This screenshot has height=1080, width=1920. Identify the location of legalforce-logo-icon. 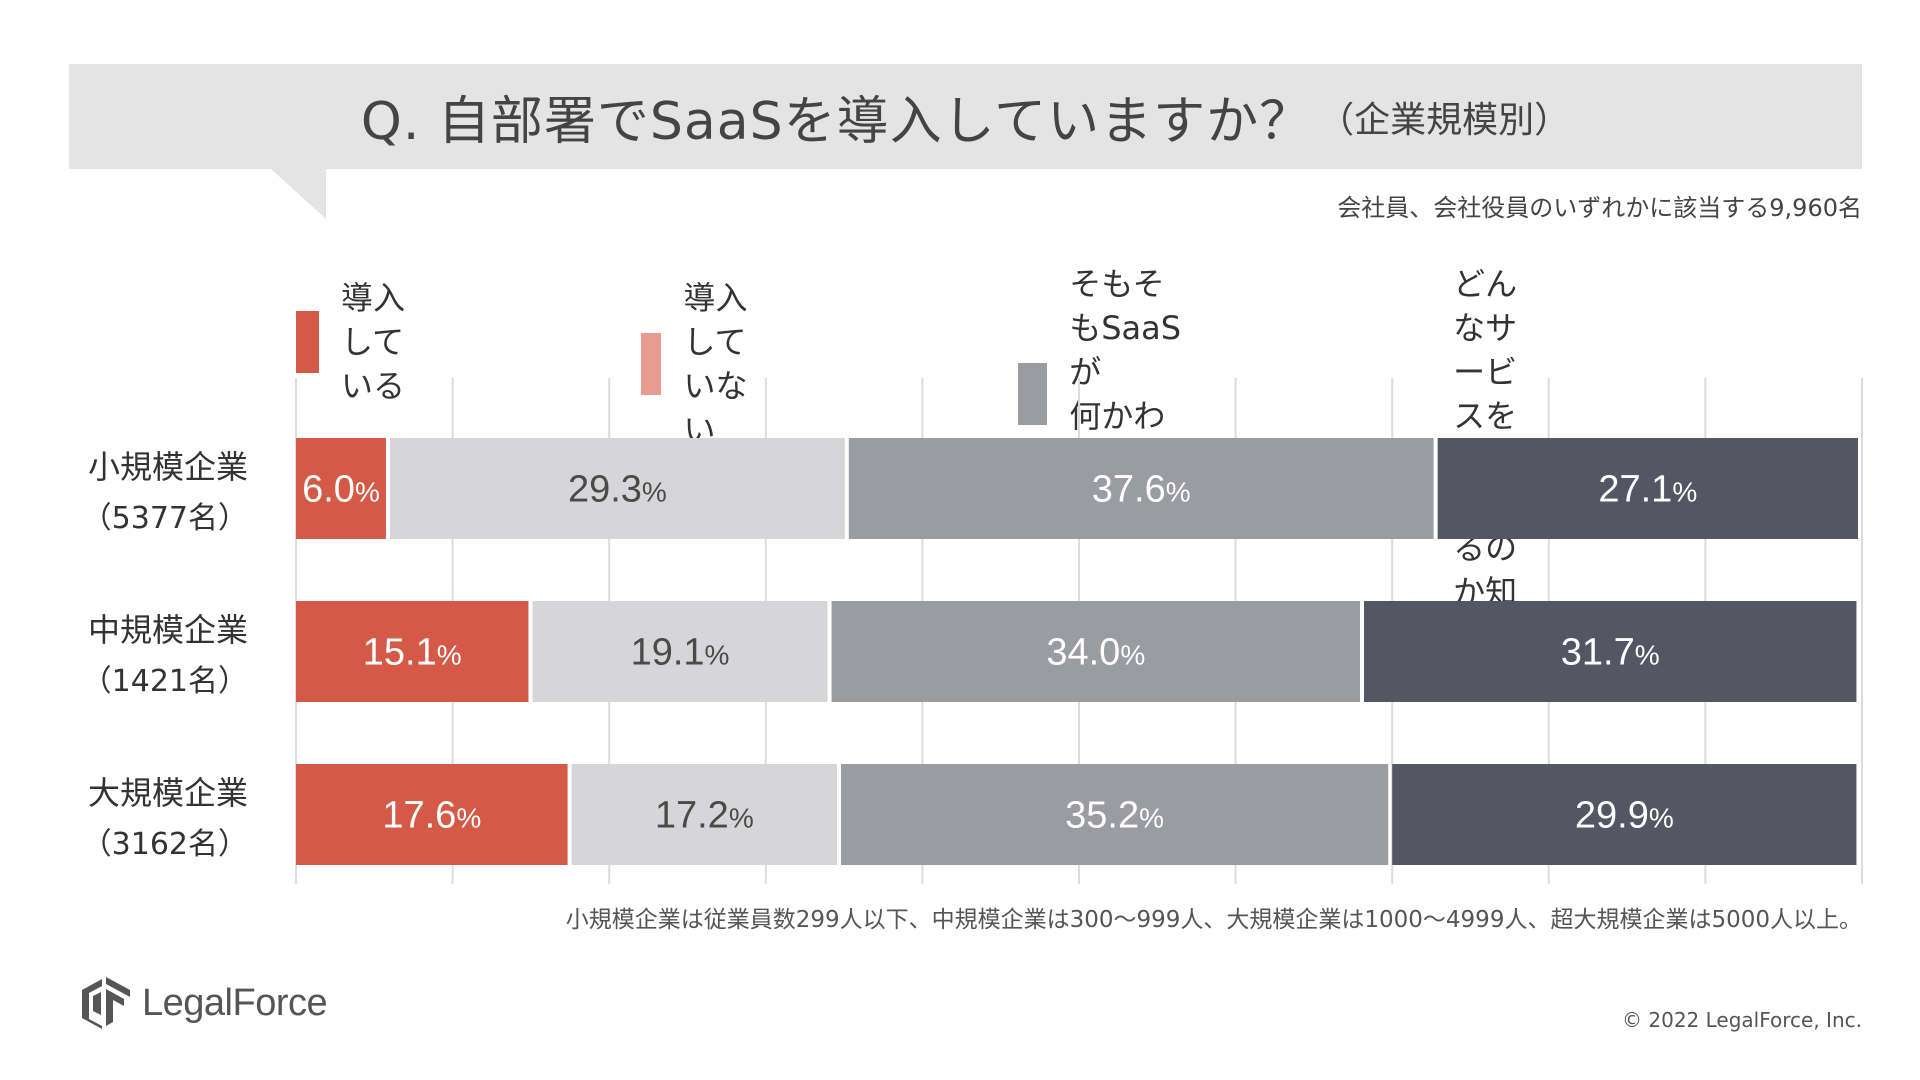
(106, 1003).